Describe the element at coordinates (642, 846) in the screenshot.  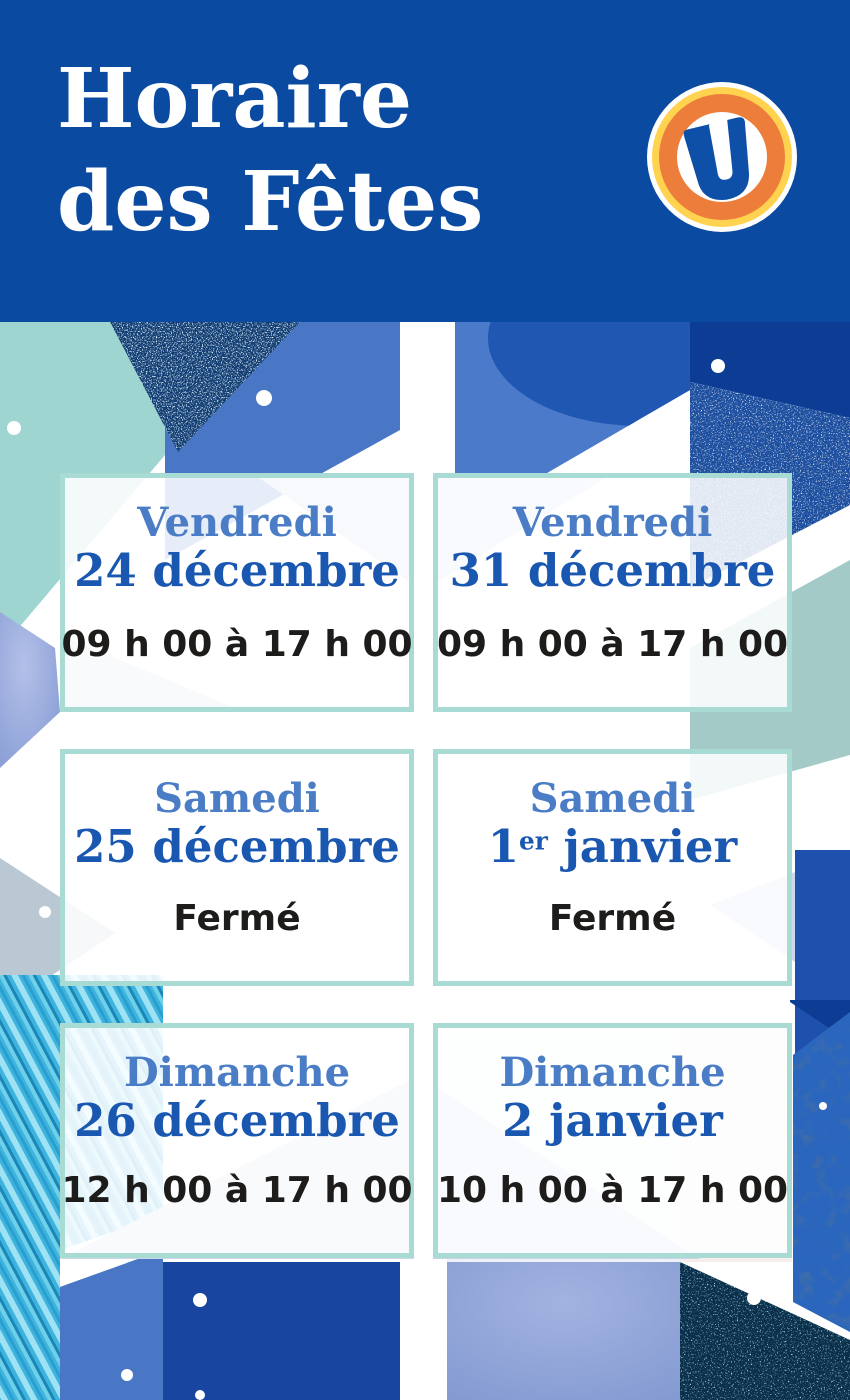
I see `date-suffix: janvier` at that location.